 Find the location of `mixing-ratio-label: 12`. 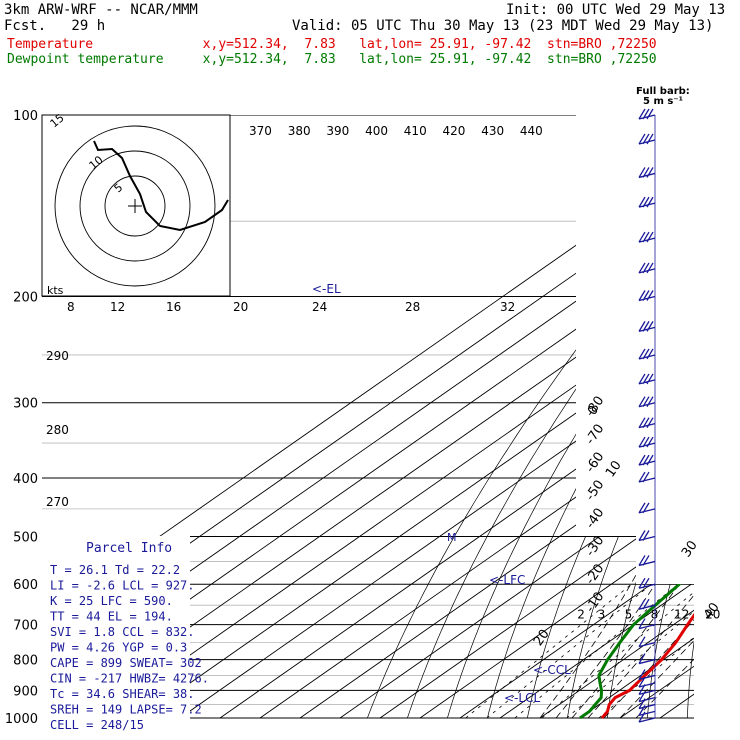

mixing-ratio-label: 12 is located at coordinates (681, 615).